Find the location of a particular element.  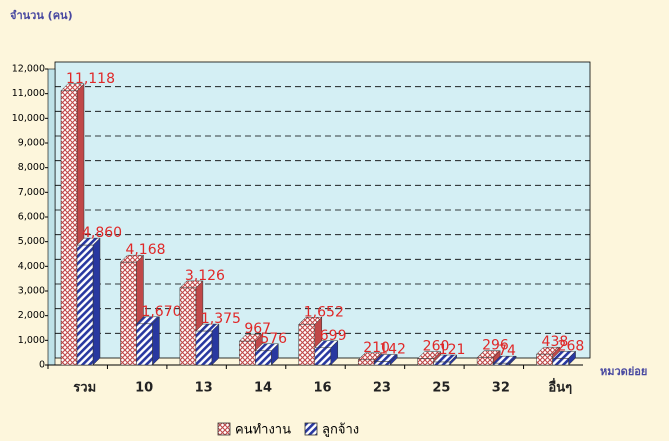

y-tick-label: 2,000 is located at coordinates (31, 315).